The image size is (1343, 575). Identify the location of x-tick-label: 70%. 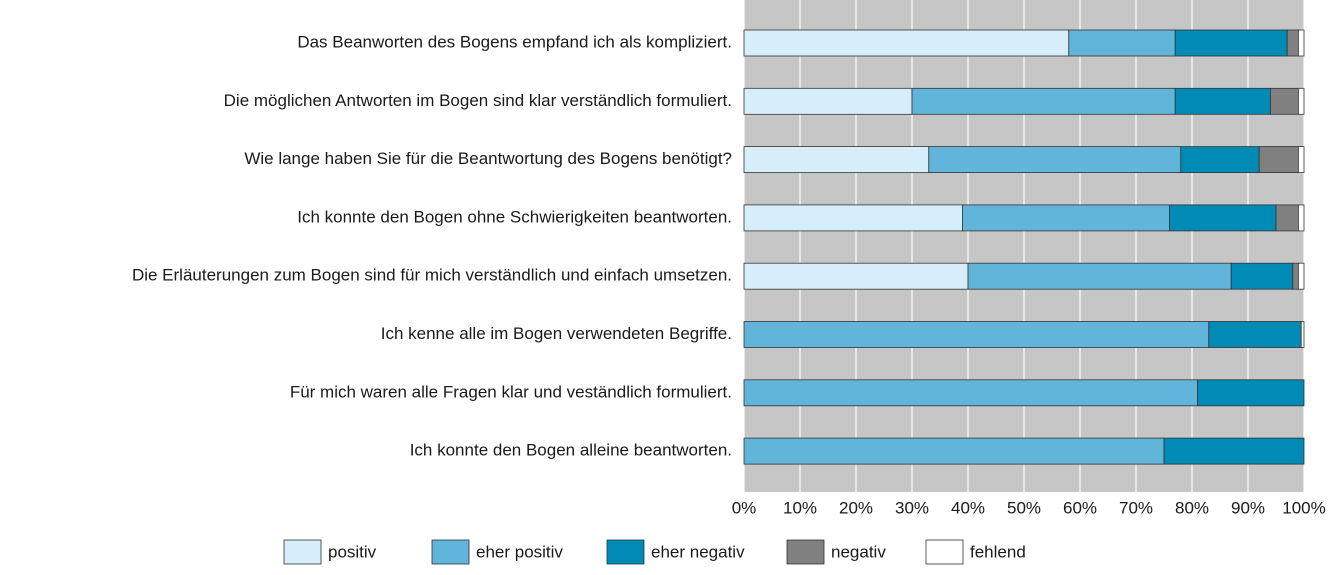
(1136, 507).